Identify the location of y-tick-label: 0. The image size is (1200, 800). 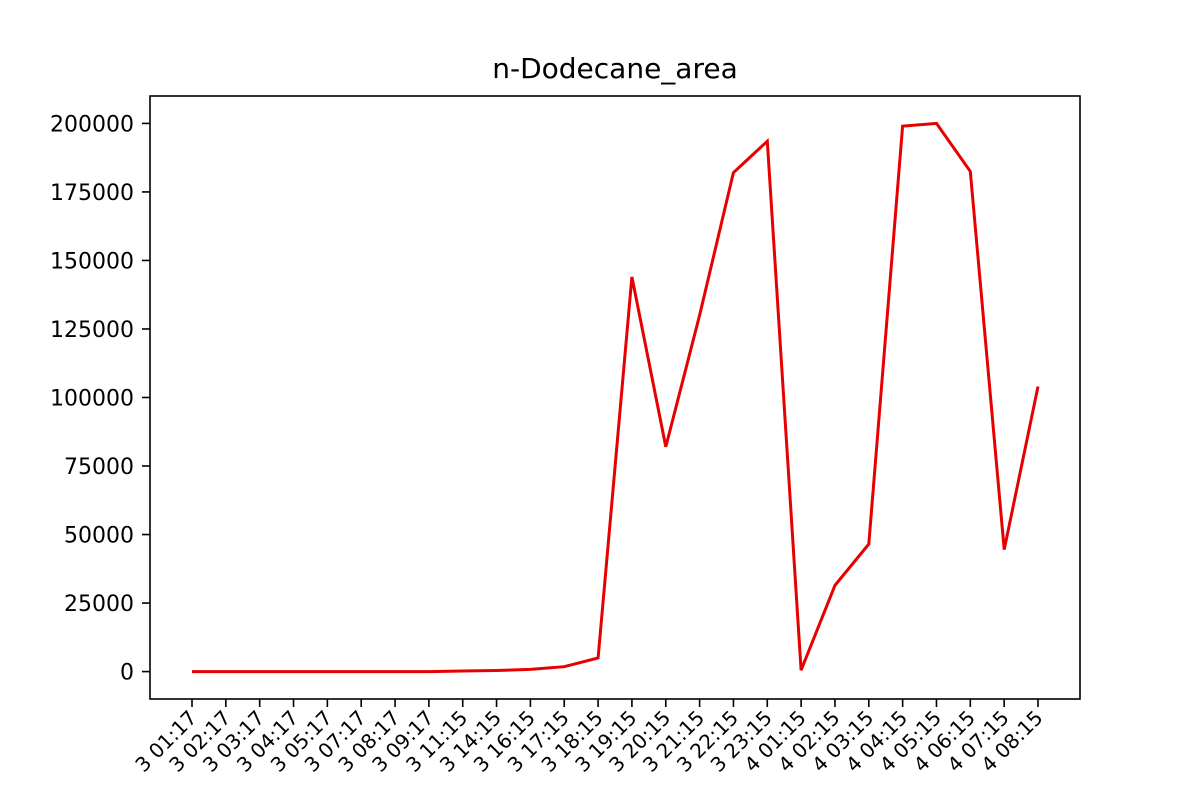
(127, 673).